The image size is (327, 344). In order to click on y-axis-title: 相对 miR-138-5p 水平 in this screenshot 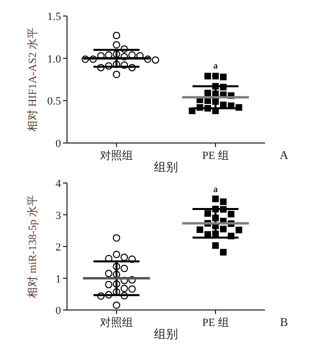, I will do `click(32, 246)`.